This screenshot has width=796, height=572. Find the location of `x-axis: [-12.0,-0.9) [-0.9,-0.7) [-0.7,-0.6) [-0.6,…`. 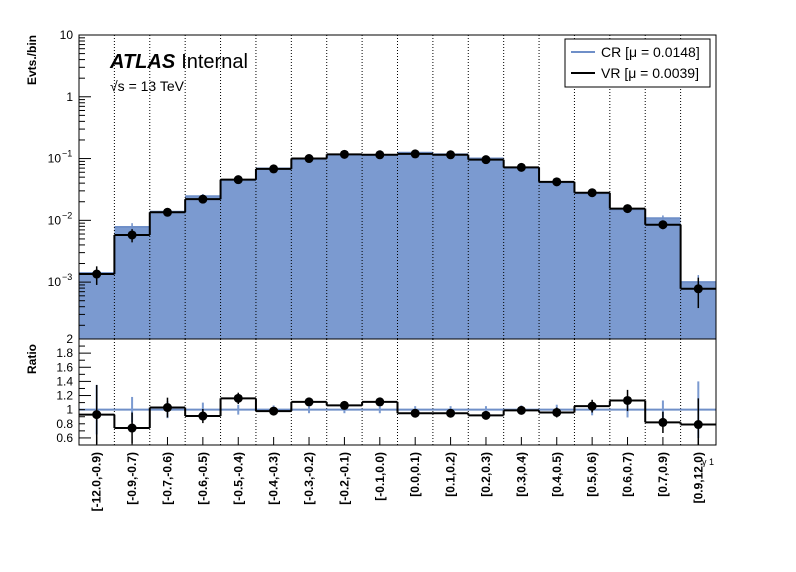

x-axis: [-12.0,-0.9) [-0.9,-0.7) [-0.7,-0.6) [-0.6,… is located at coordinates (397, 474).